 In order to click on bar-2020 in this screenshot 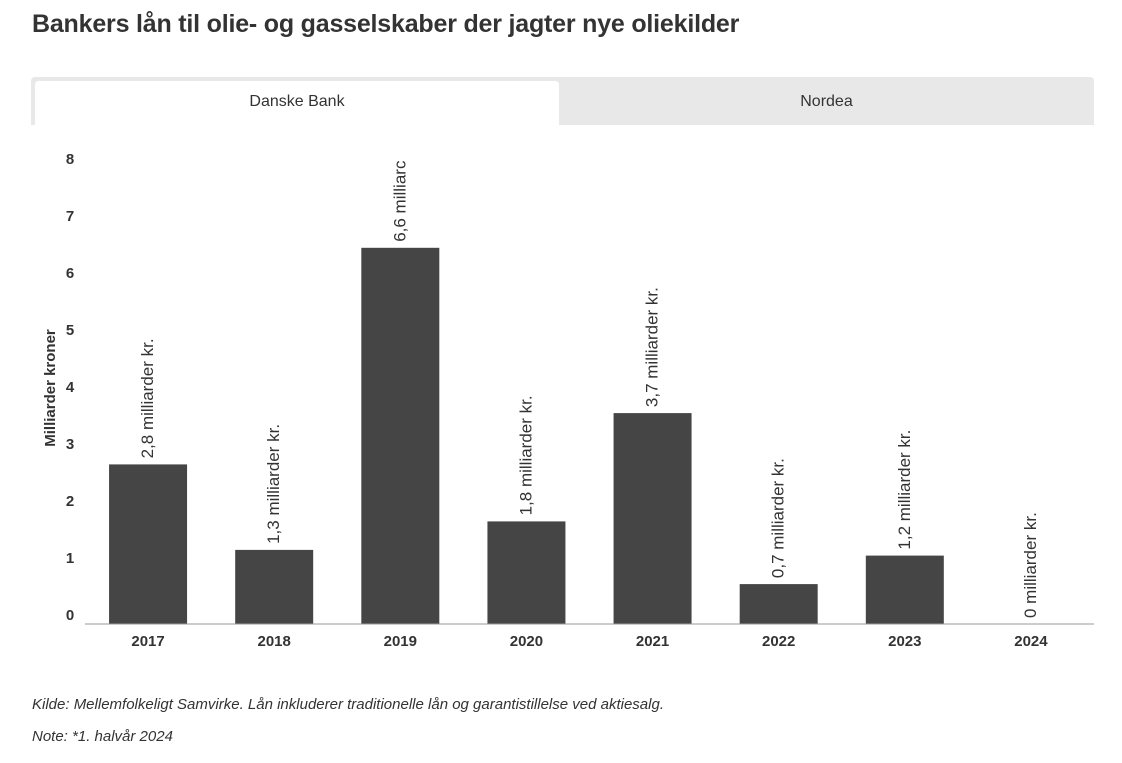, I will do `click(526, 572)`.